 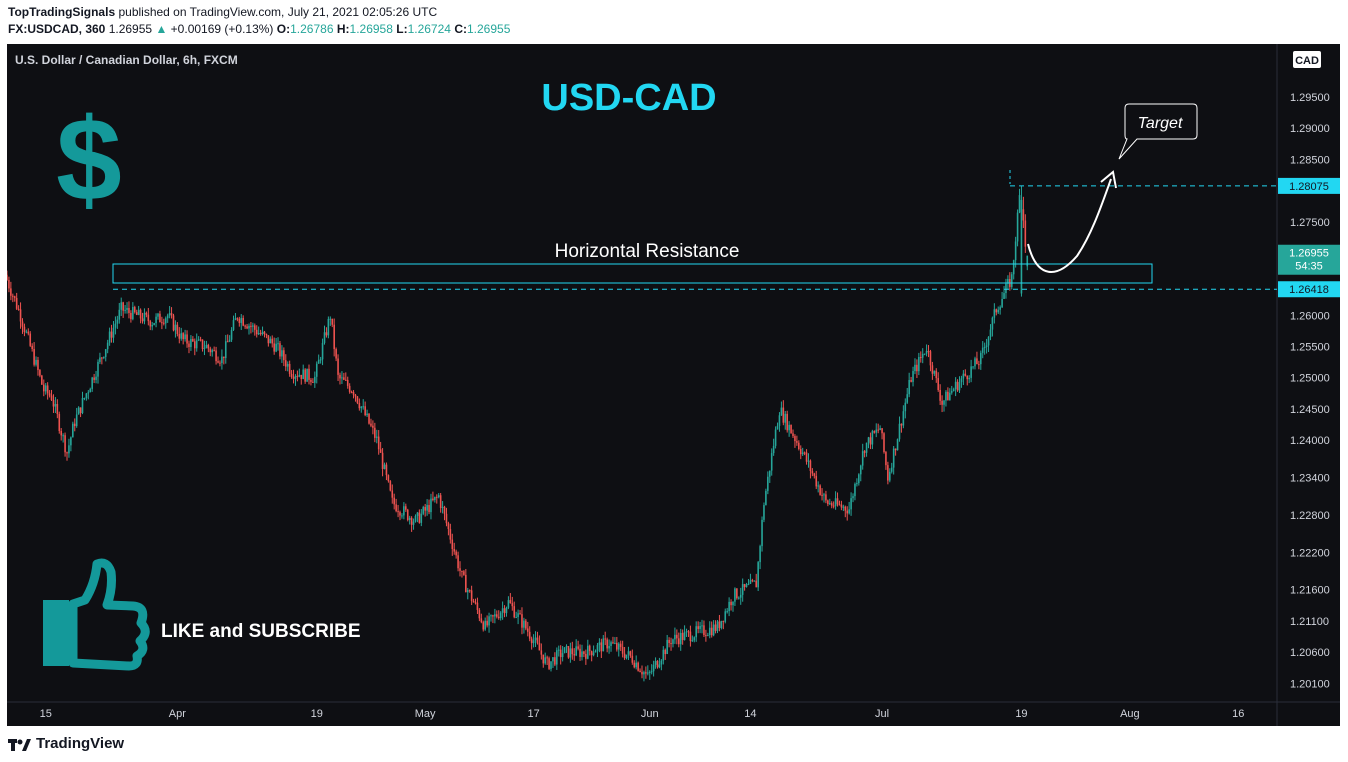 I want to click on time-axis: 15 Apr 19 May 17 Jun 14 Jul 19 Aug 16, so click(x=642, y=714).